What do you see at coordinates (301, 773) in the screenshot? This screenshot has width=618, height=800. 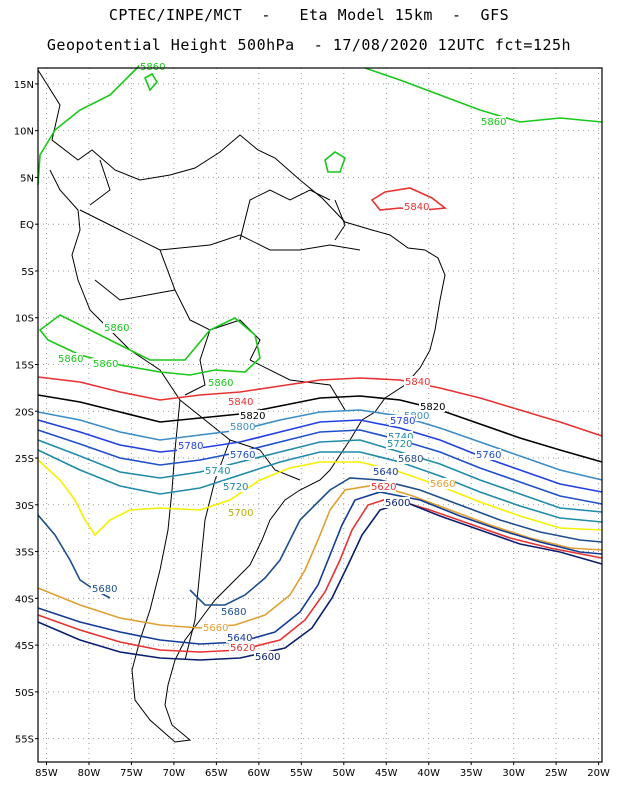 I see `lon-label: 55W` at bounding box center [301, 773].